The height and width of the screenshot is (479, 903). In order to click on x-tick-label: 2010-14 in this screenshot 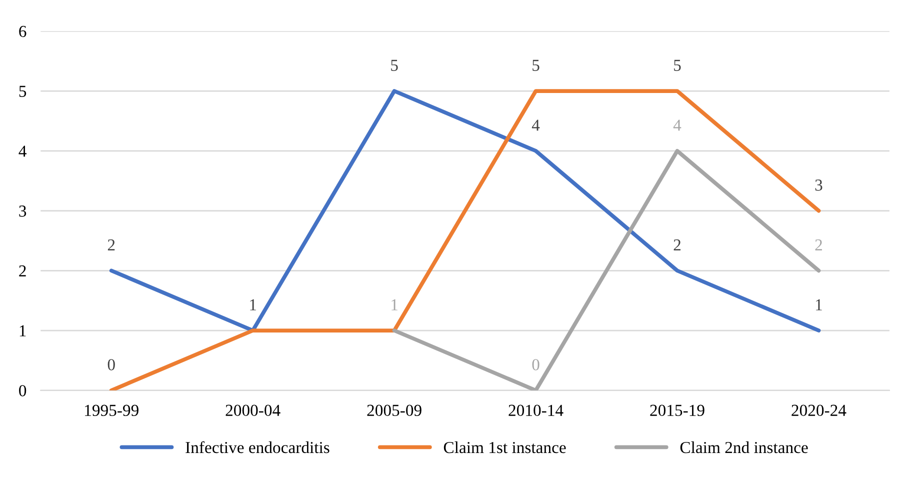, I will do `click(536, 410)`.